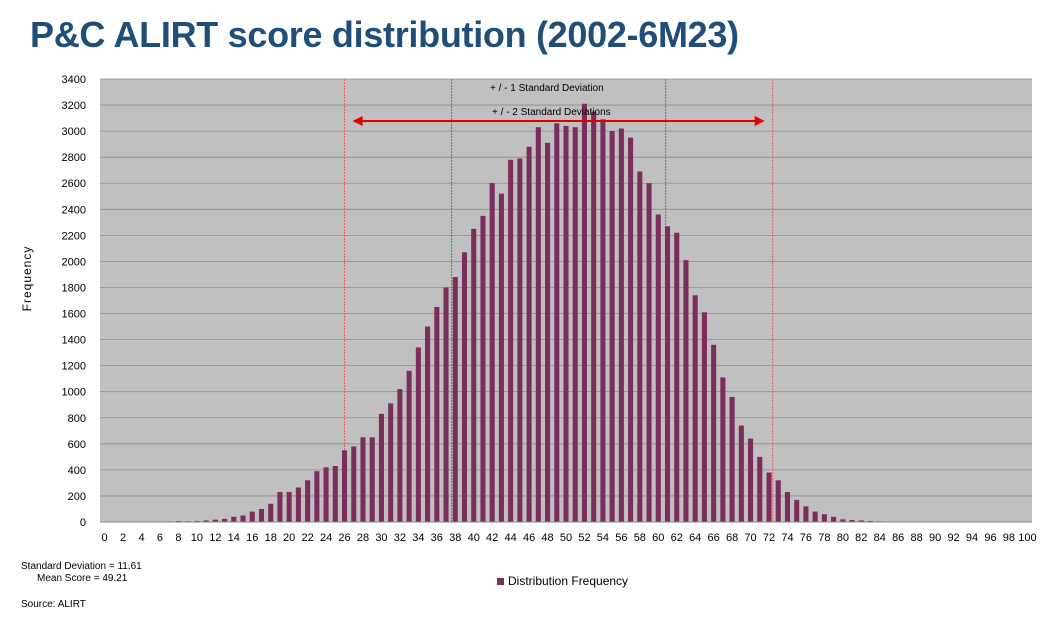  Describe the element at coordinates (787, 538) in the screenshot. I see `x-tick-label: 74` at that location.